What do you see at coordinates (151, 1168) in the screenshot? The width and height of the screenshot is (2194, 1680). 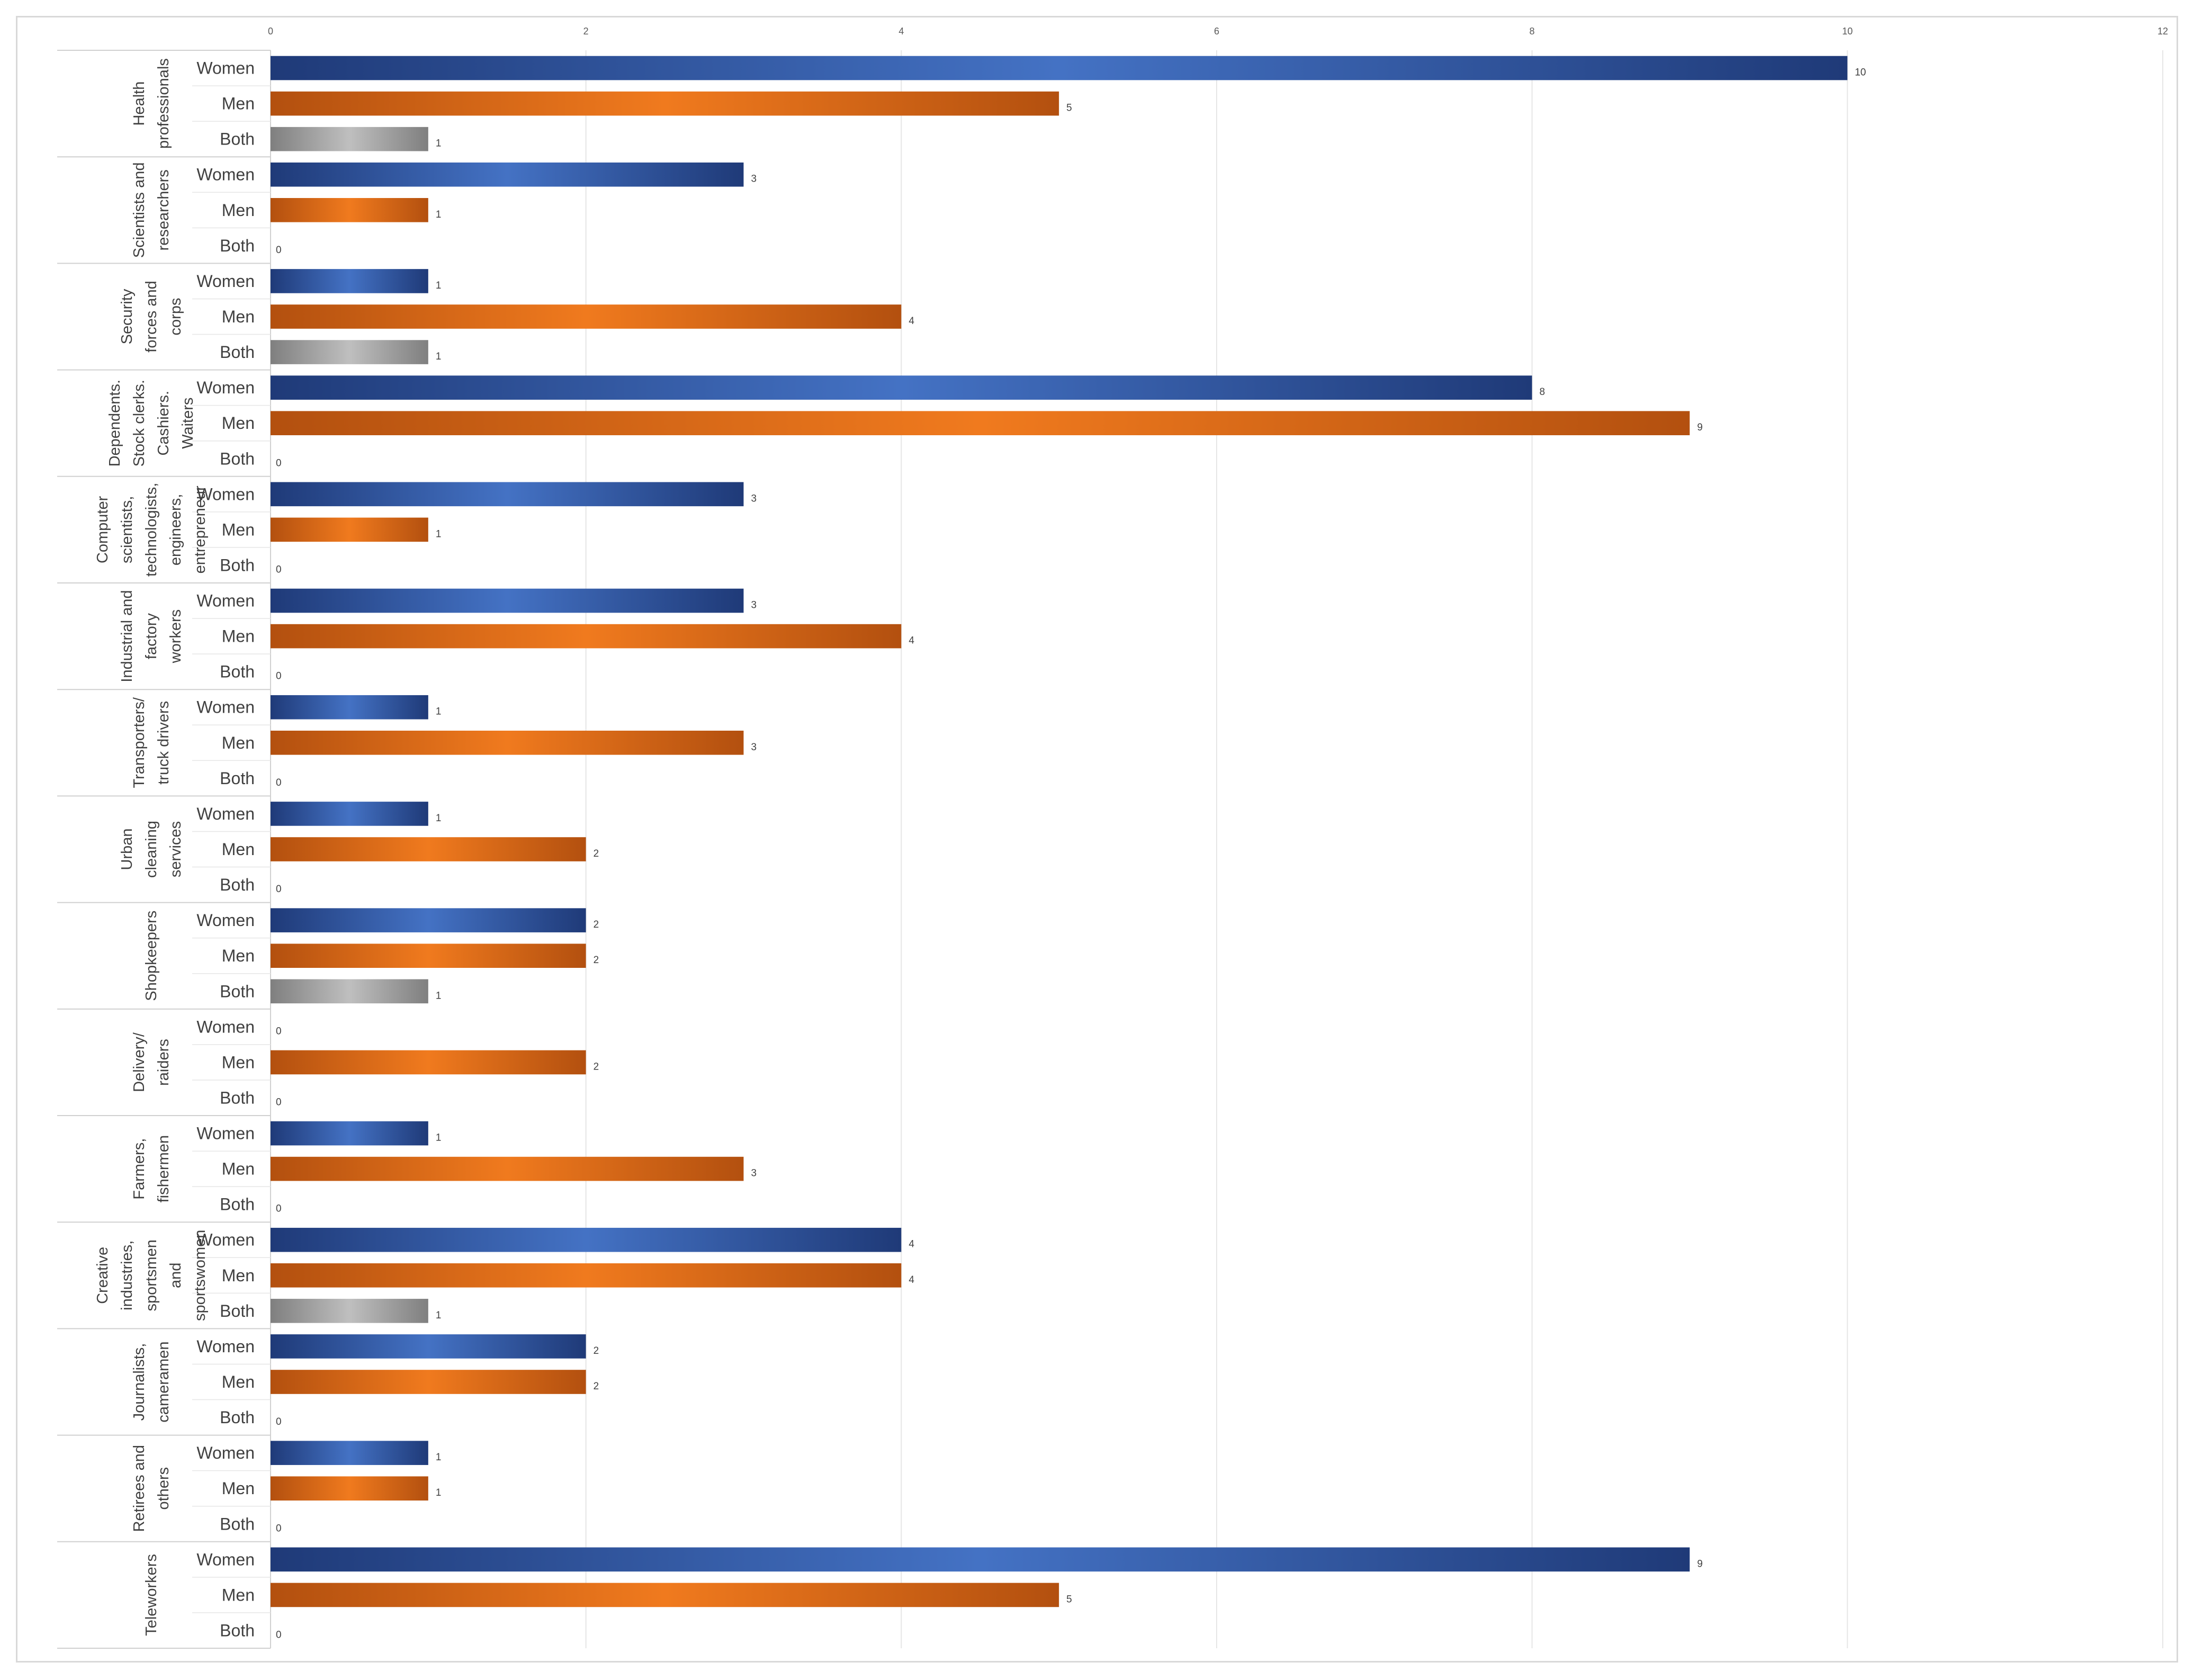 I see `group-label: Farmers, fishermen` at bounding box center [151, 1168].